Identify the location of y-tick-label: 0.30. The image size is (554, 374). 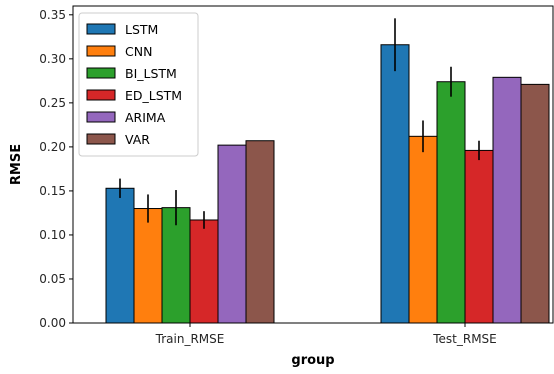
(52, 59).